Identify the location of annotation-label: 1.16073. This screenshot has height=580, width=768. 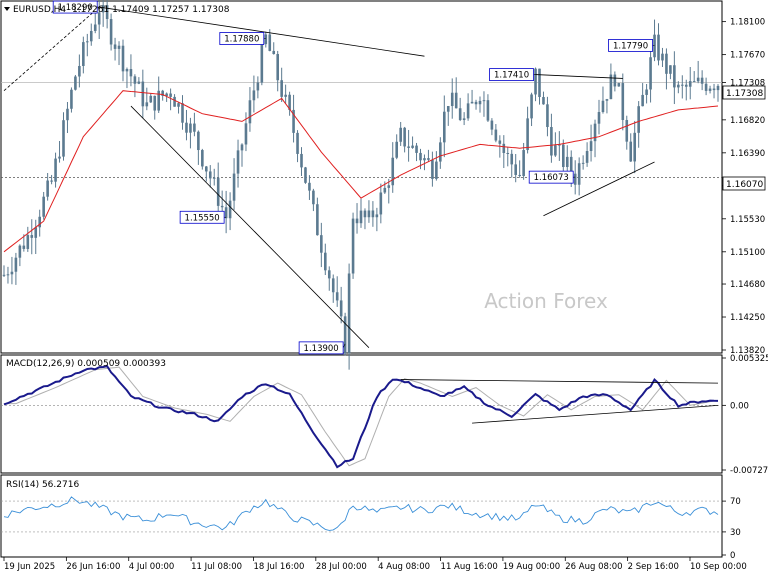
(551, 178).